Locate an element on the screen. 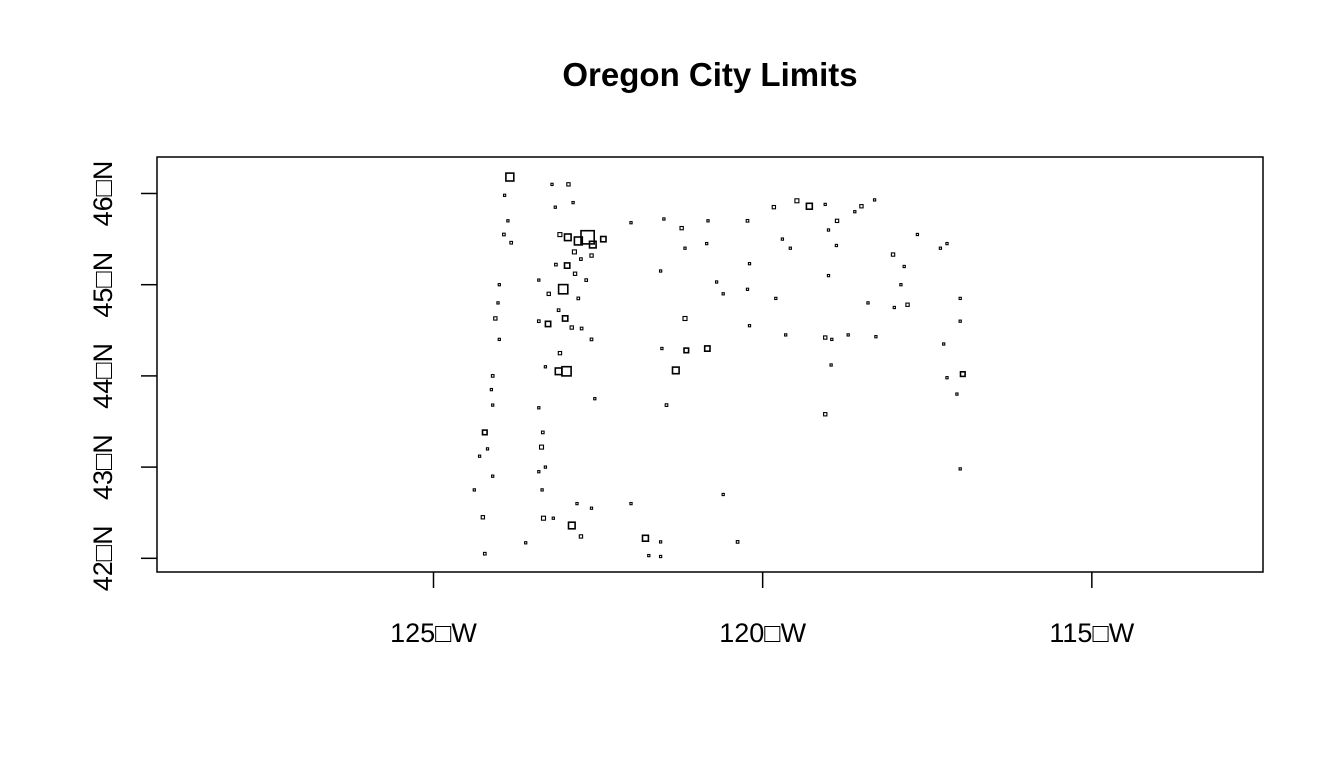 This screenshot has width=1344, height=768. x-tick-label: 115□W is located at coordinates (1091, 633).